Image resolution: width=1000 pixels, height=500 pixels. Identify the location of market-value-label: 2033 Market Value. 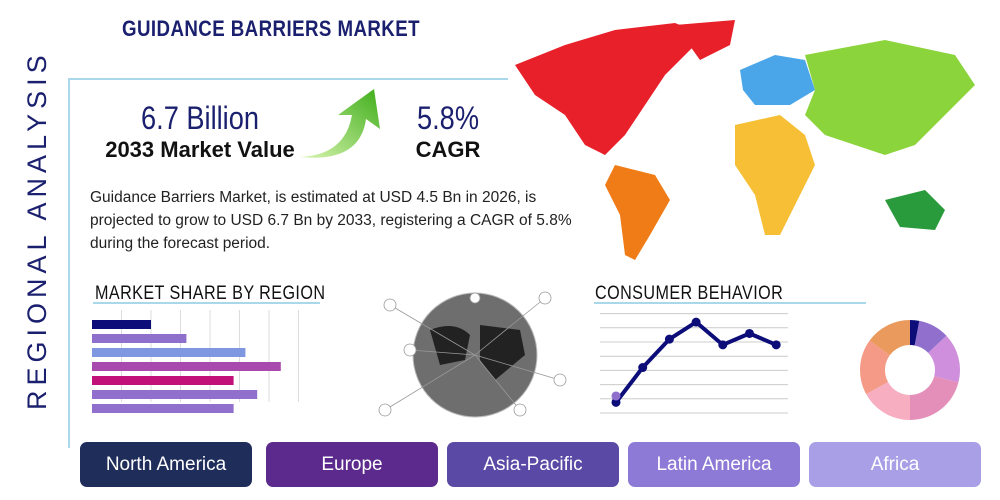
(200, 149).